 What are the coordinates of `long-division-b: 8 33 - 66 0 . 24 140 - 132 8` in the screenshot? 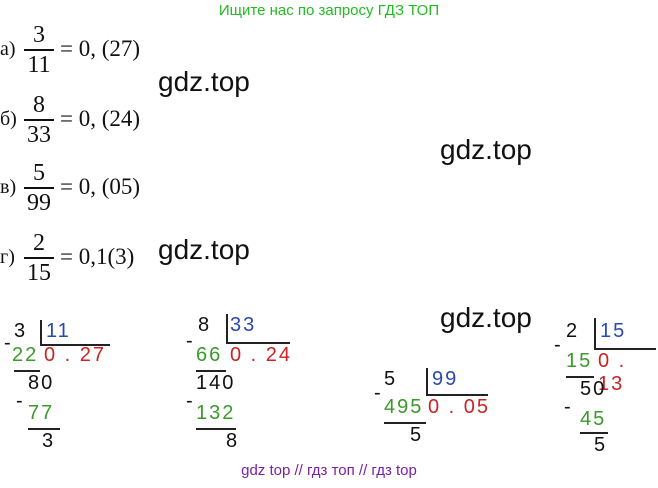 It's located at (246, 385).